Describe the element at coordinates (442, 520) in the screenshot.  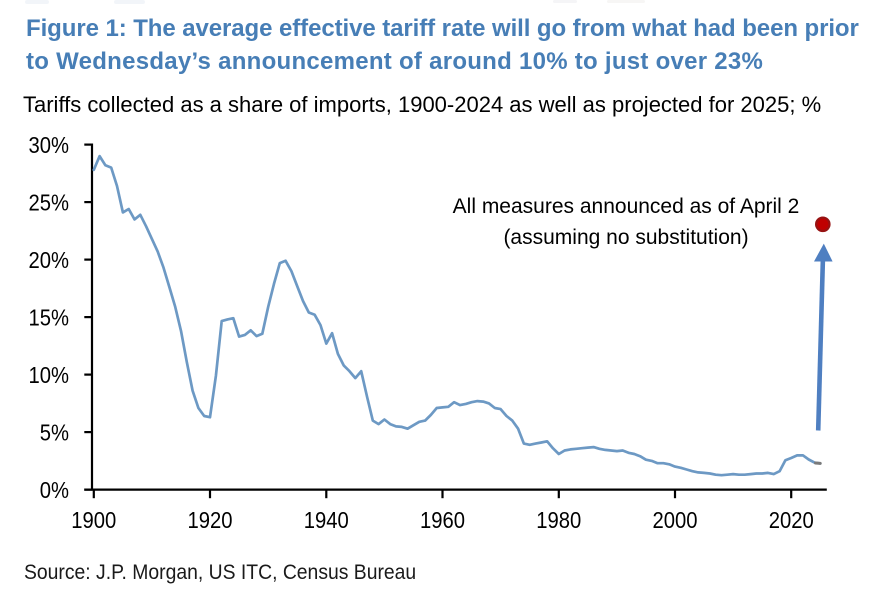
I see `svg-text: 1960` at that location.